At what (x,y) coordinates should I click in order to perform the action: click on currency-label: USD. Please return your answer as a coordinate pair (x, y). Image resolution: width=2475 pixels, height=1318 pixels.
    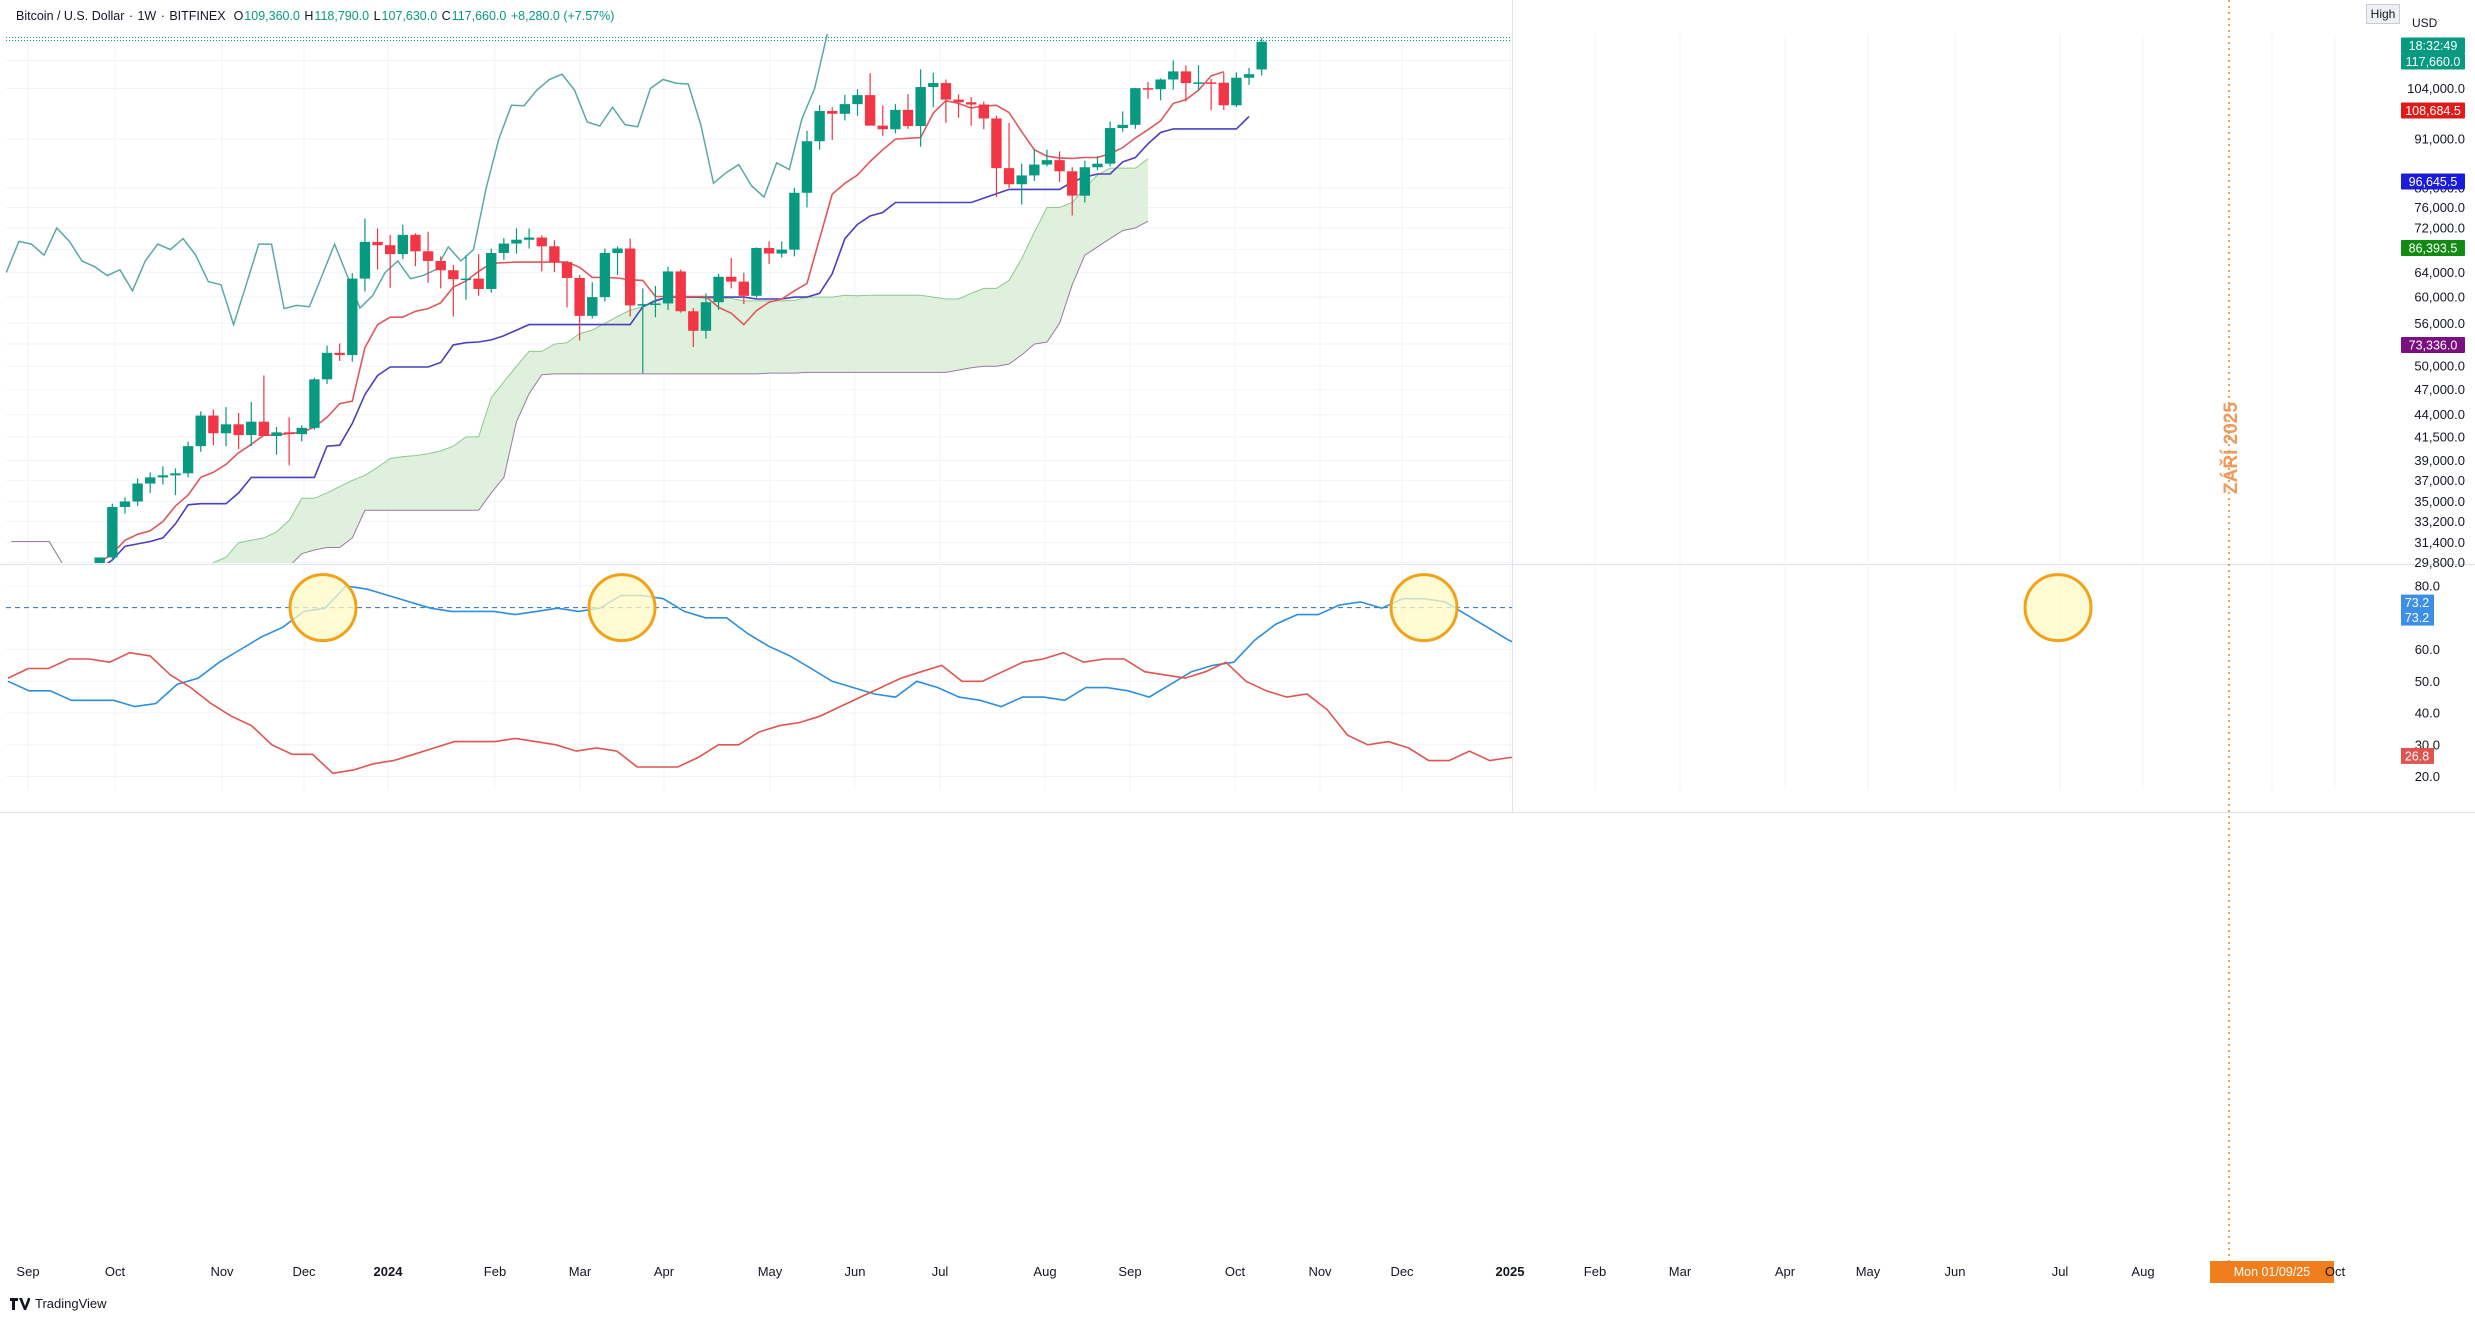
    Looking at the image, I should click on (2425, 23).